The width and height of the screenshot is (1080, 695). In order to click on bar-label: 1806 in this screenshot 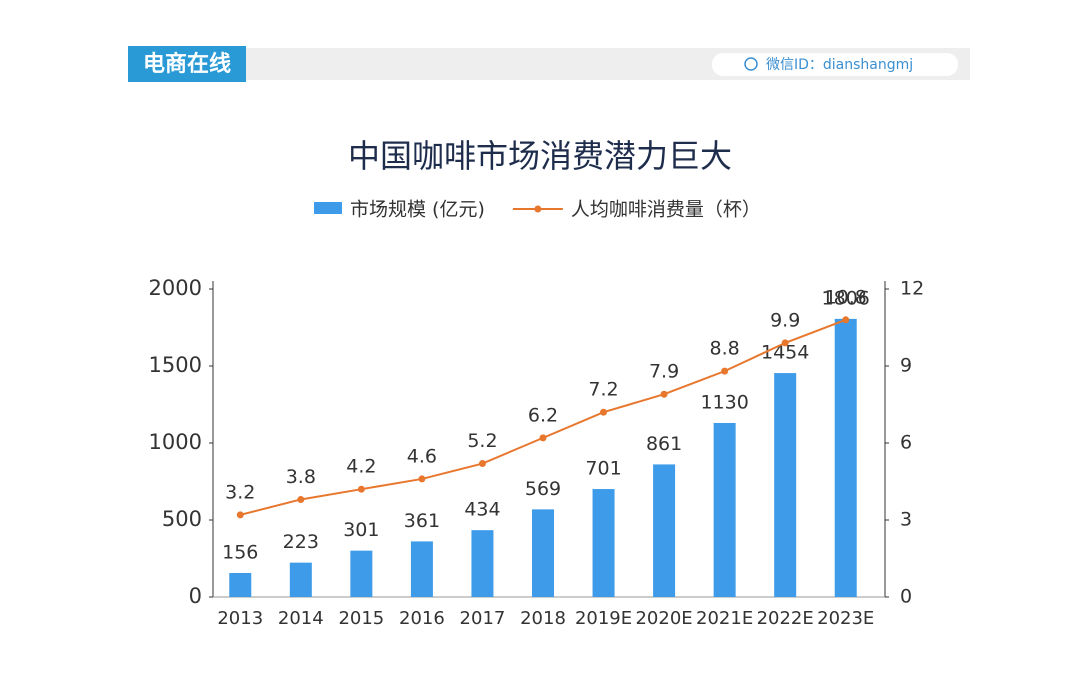, I will do `click(846, 298)`.